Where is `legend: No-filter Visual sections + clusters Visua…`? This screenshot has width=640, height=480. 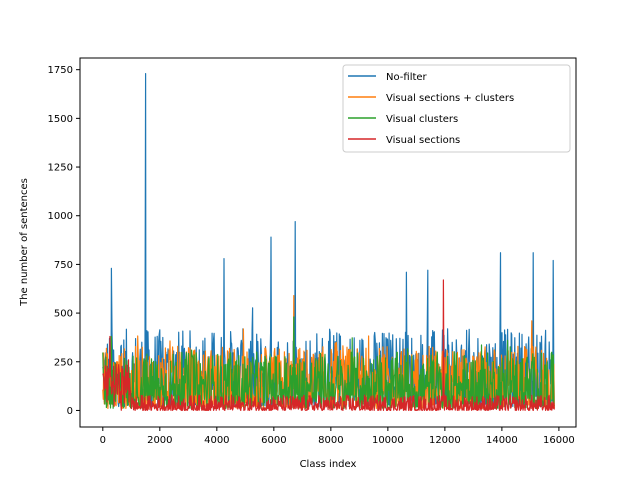
legend: No-filter Visual sections + clusters Visua… is located at coordinates (456, 108).